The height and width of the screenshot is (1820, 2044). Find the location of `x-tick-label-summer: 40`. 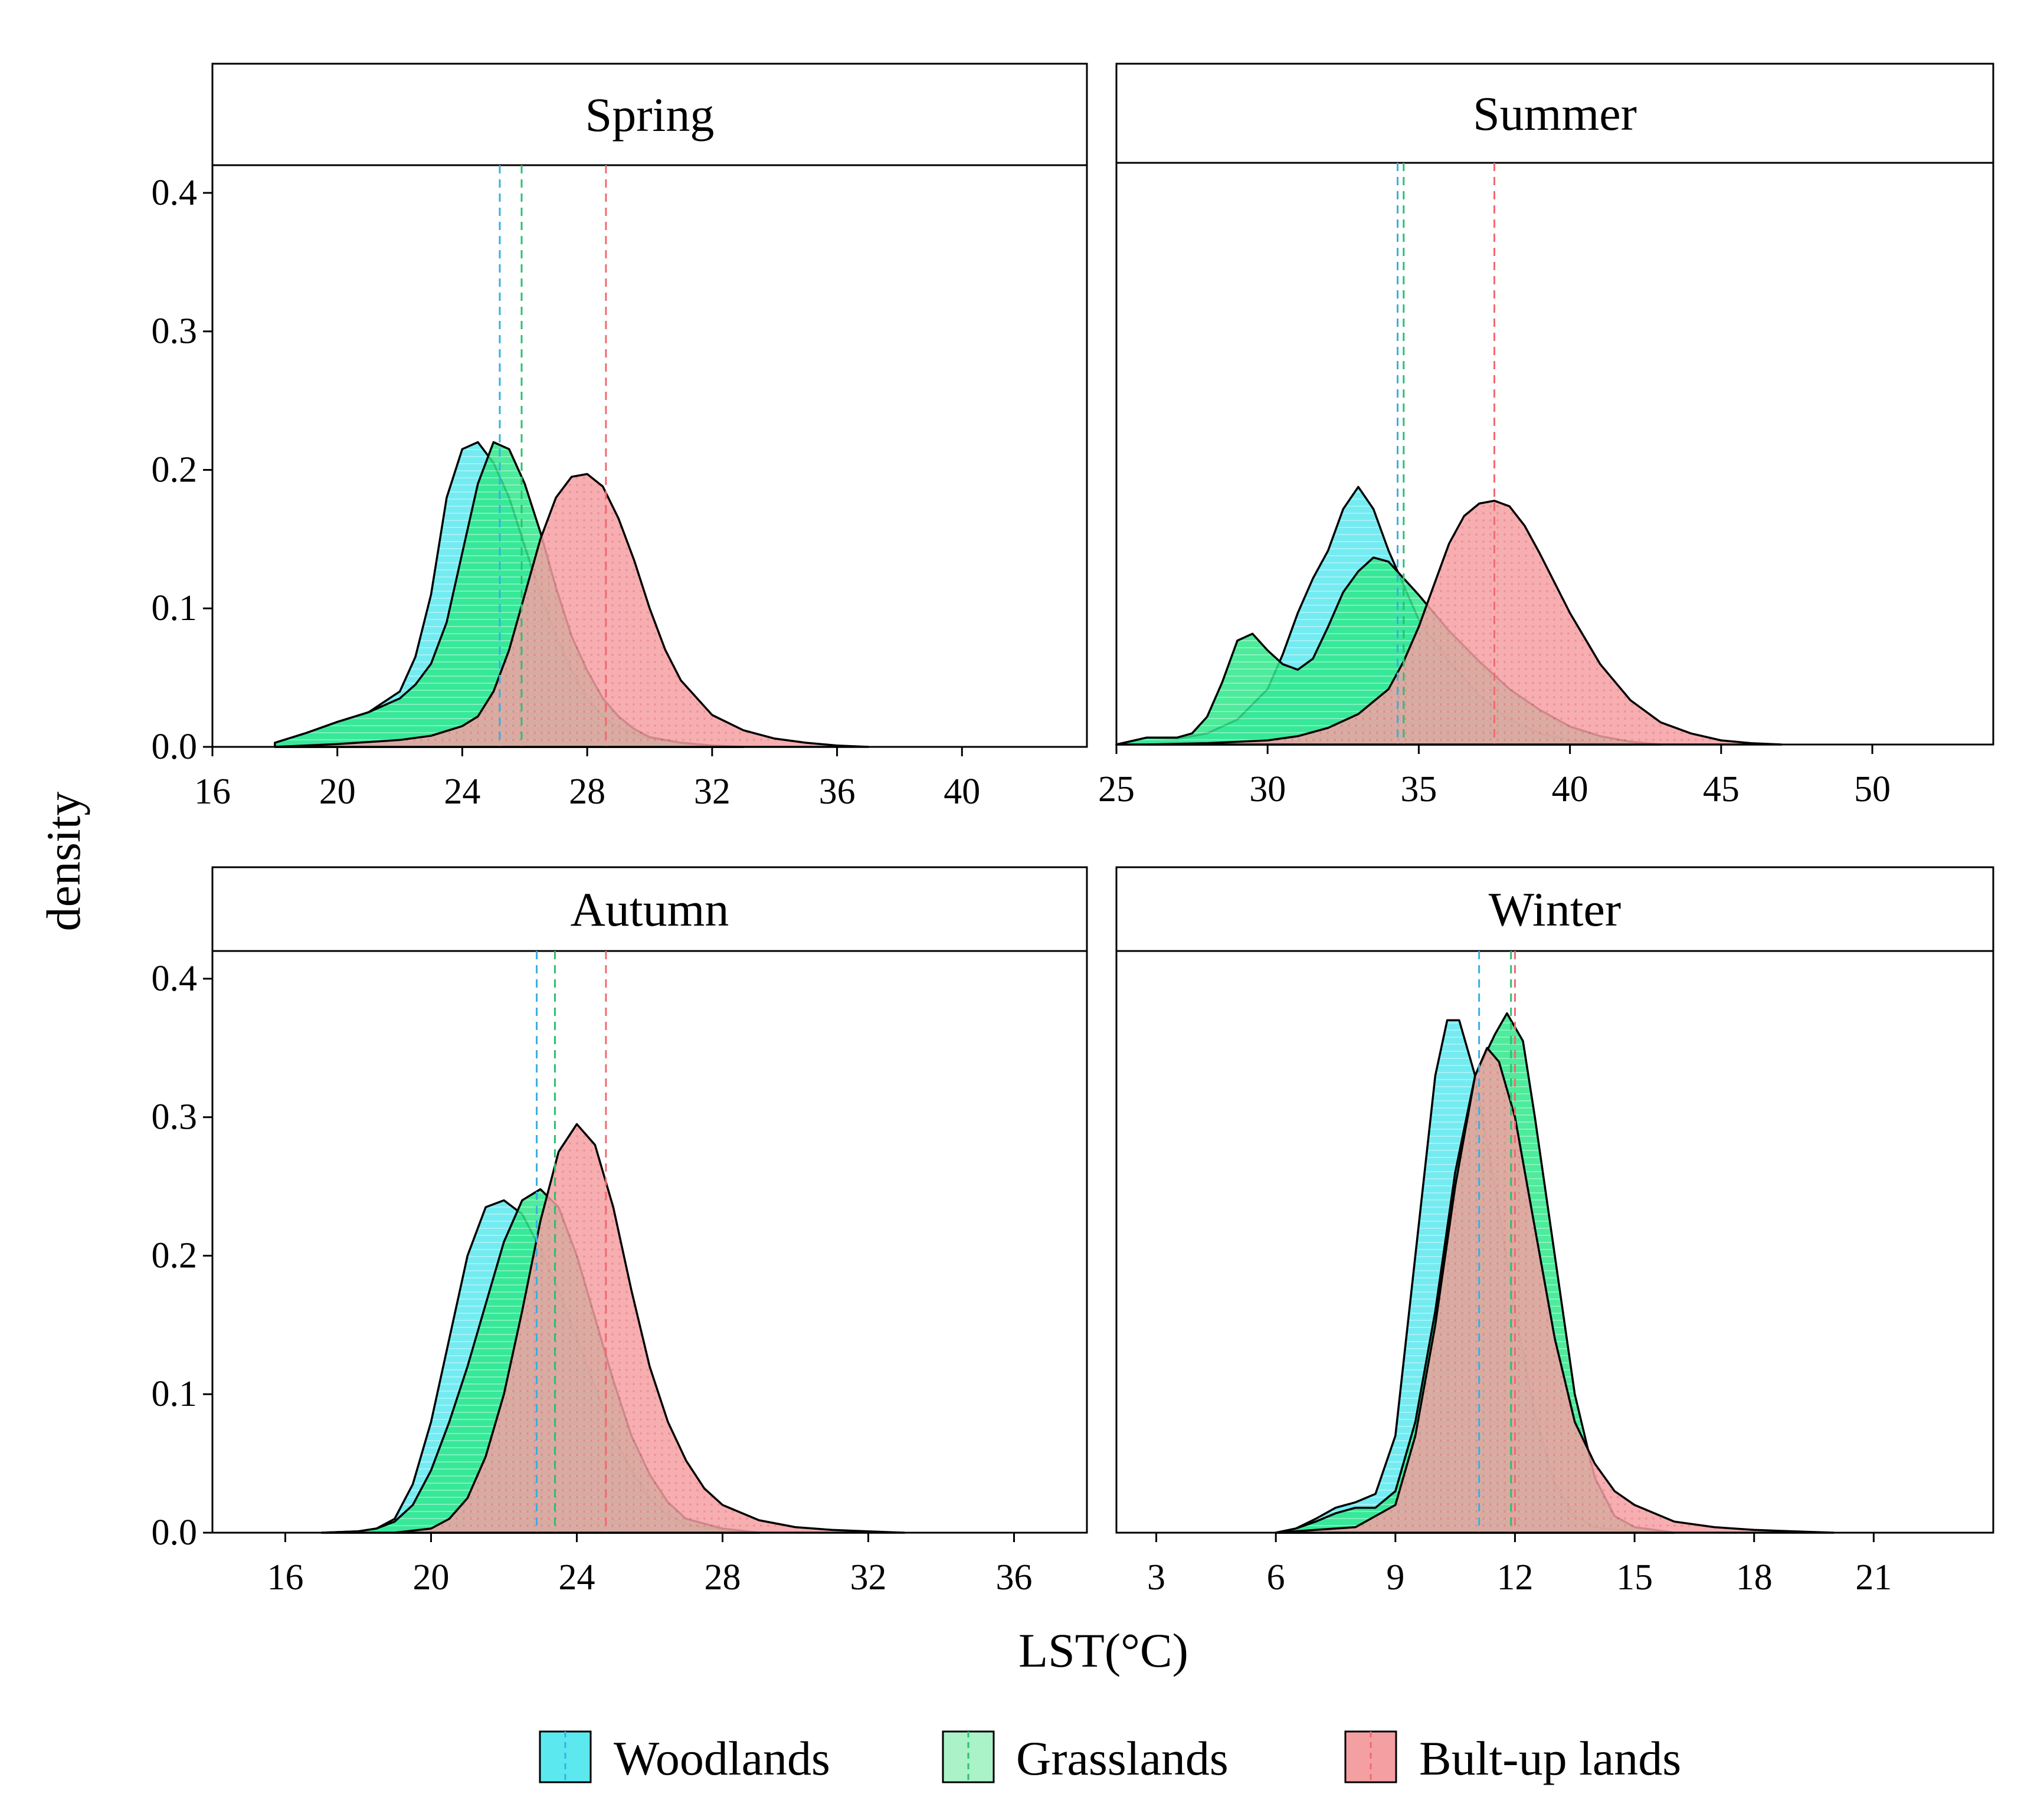

x-tick-label-summer: 40 is located at coordinates (1570, 789).